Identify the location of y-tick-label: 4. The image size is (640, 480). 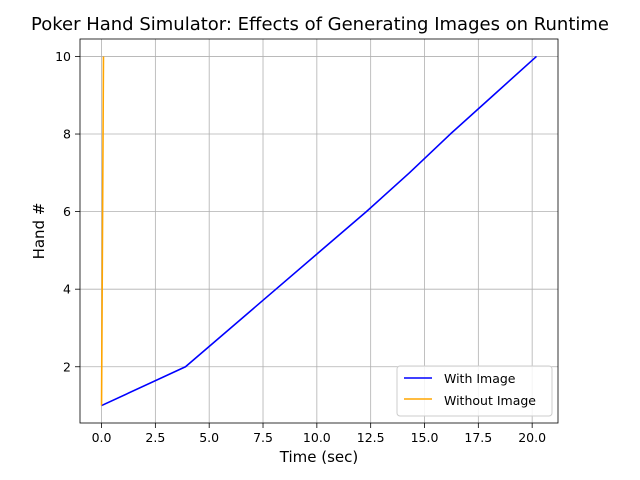
(67, 289).